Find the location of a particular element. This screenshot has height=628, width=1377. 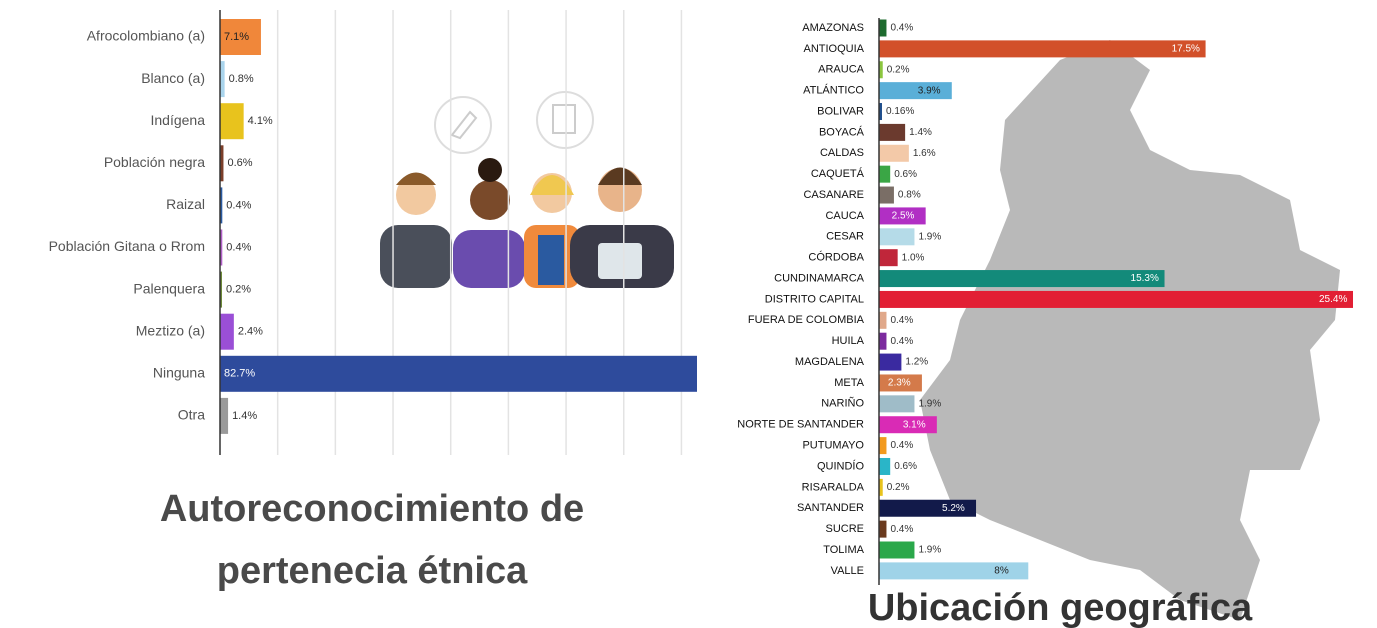

category-label: Meztizo (a) is located at coordinates (170, 330).